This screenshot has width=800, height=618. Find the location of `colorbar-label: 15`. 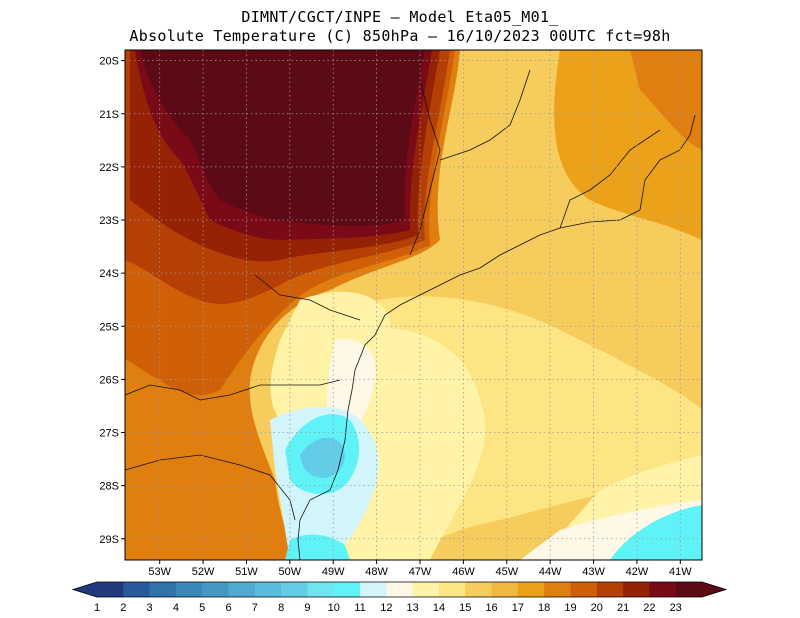

colorbar-label: 15 is located at coordinates (465, 608).